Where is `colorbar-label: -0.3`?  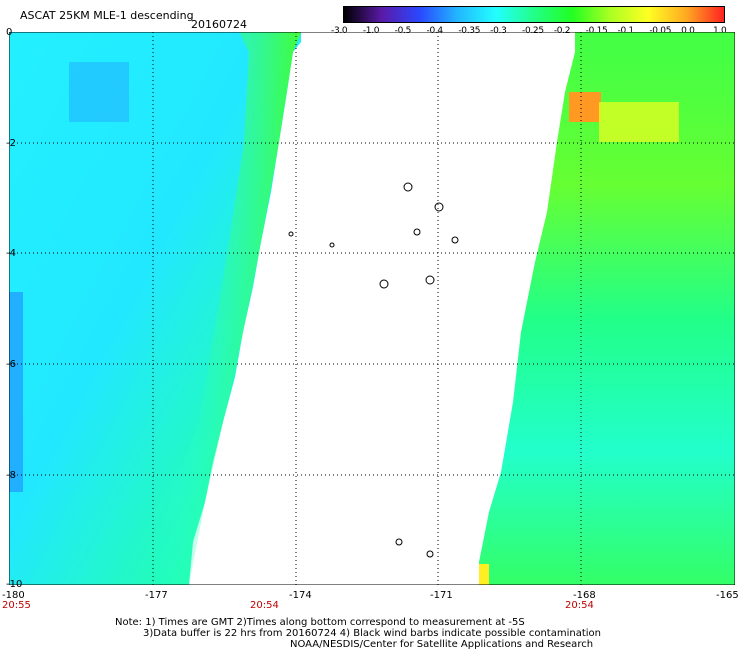
colorbar-label: -0.3 is located at coordinates (498, 31).